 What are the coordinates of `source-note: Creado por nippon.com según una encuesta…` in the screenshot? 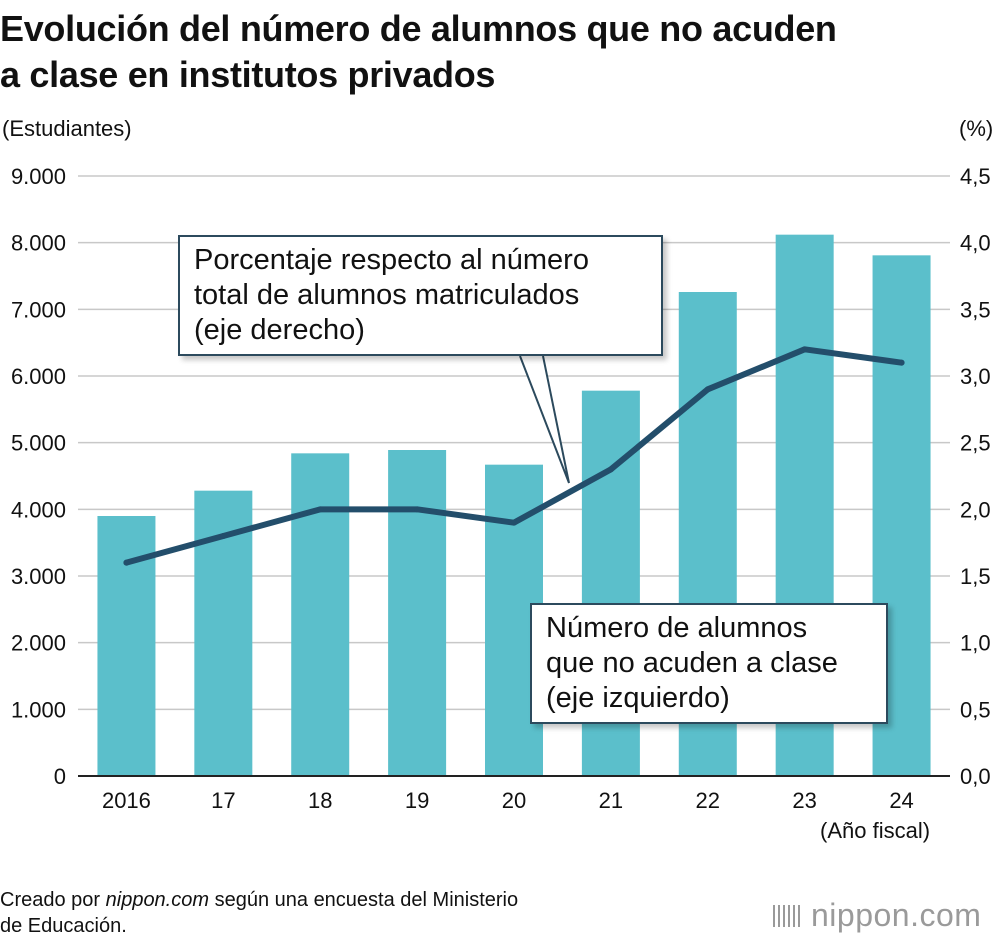 It's located at (259, 913).